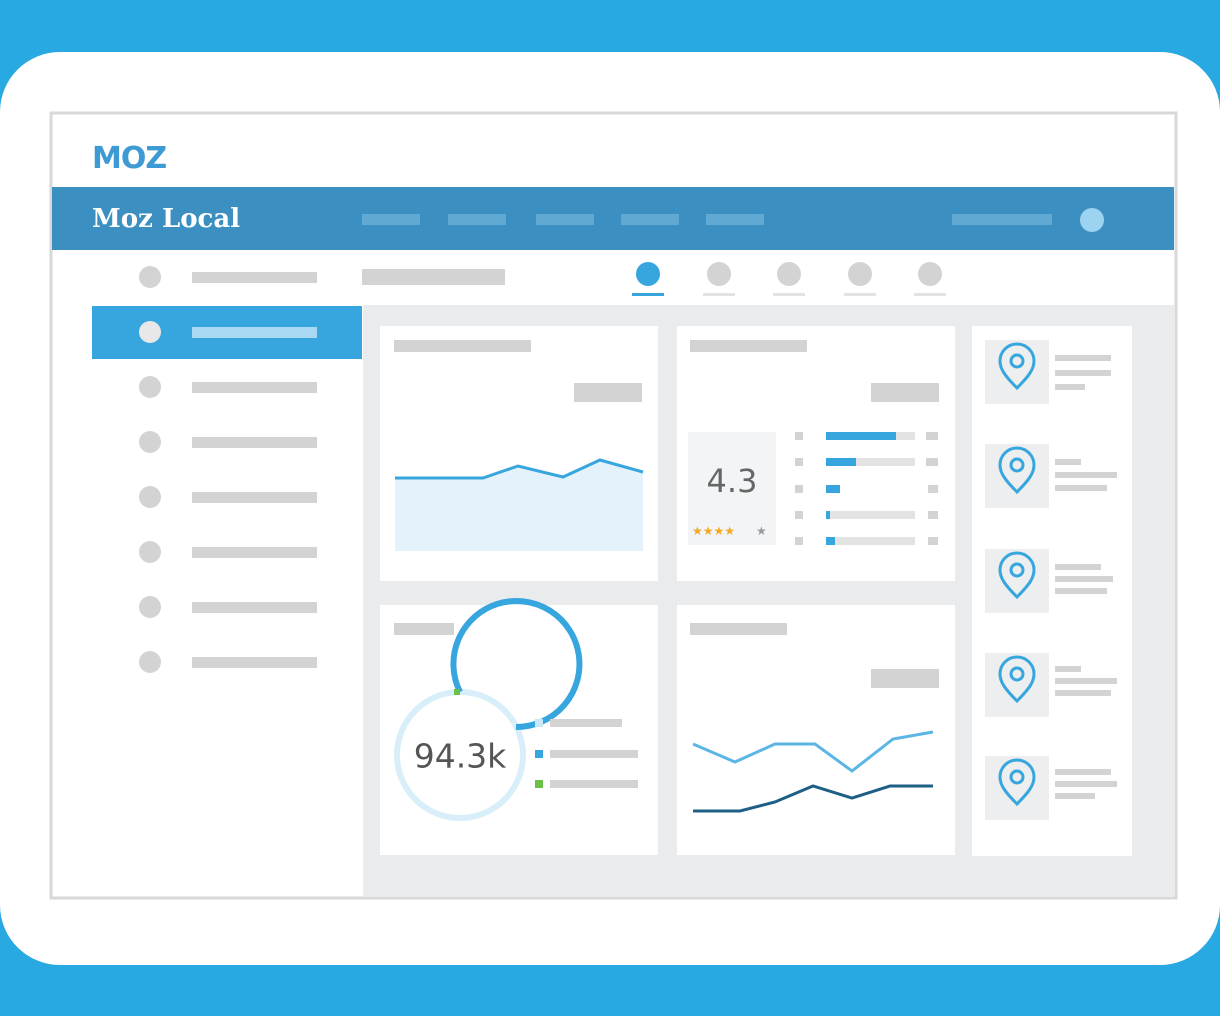  I want to click on trend-widget, so click(816, 730).